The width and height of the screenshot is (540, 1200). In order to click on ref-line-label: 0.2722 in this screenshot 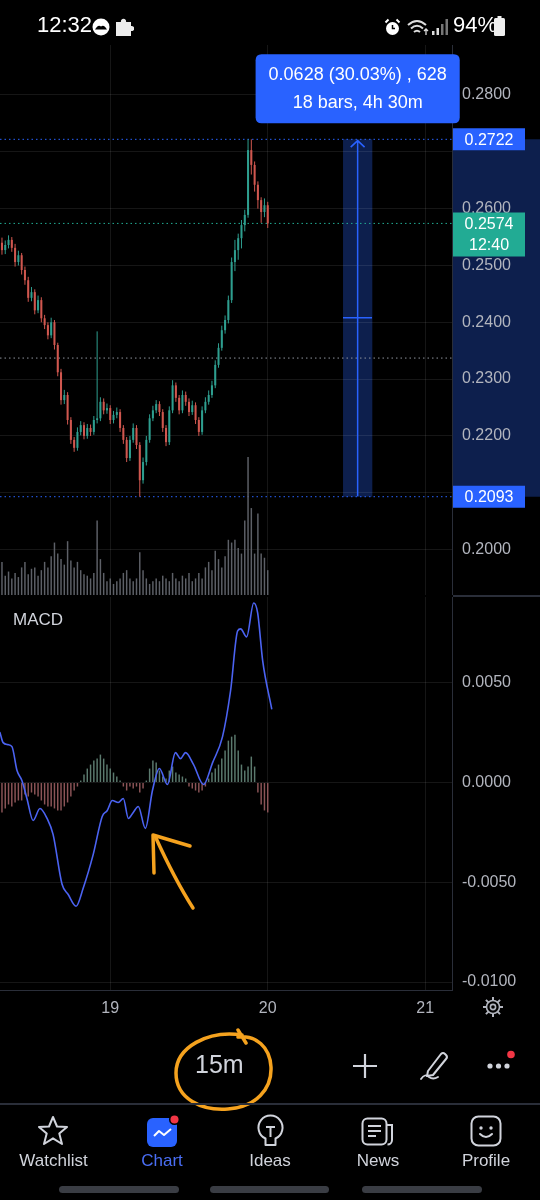, I will do `click(489, 139)`.